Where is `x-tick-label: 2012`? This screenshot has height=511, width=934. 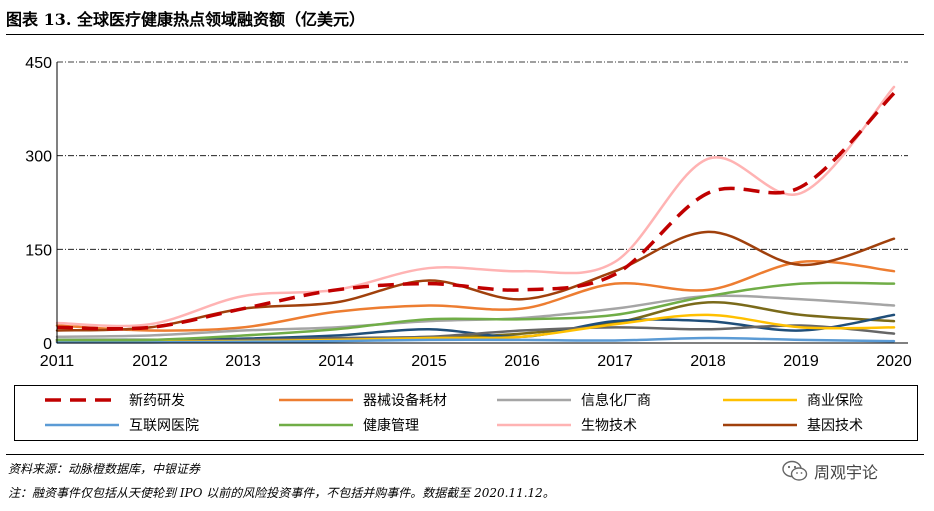 x-tick-label: 2012 is located at coordinates (150, 361).